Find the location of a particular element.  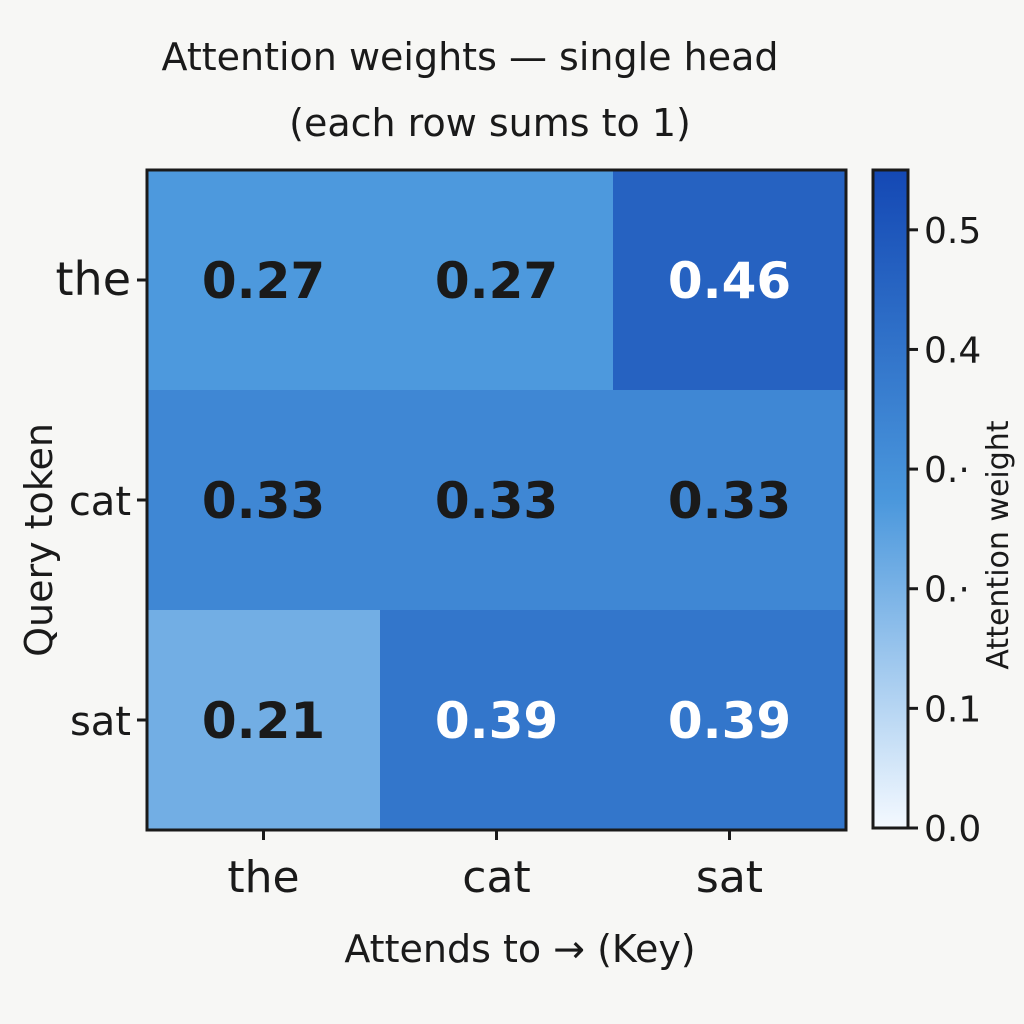

colorbar-tick-label: 0.4 is located at coordinates (952, 350).